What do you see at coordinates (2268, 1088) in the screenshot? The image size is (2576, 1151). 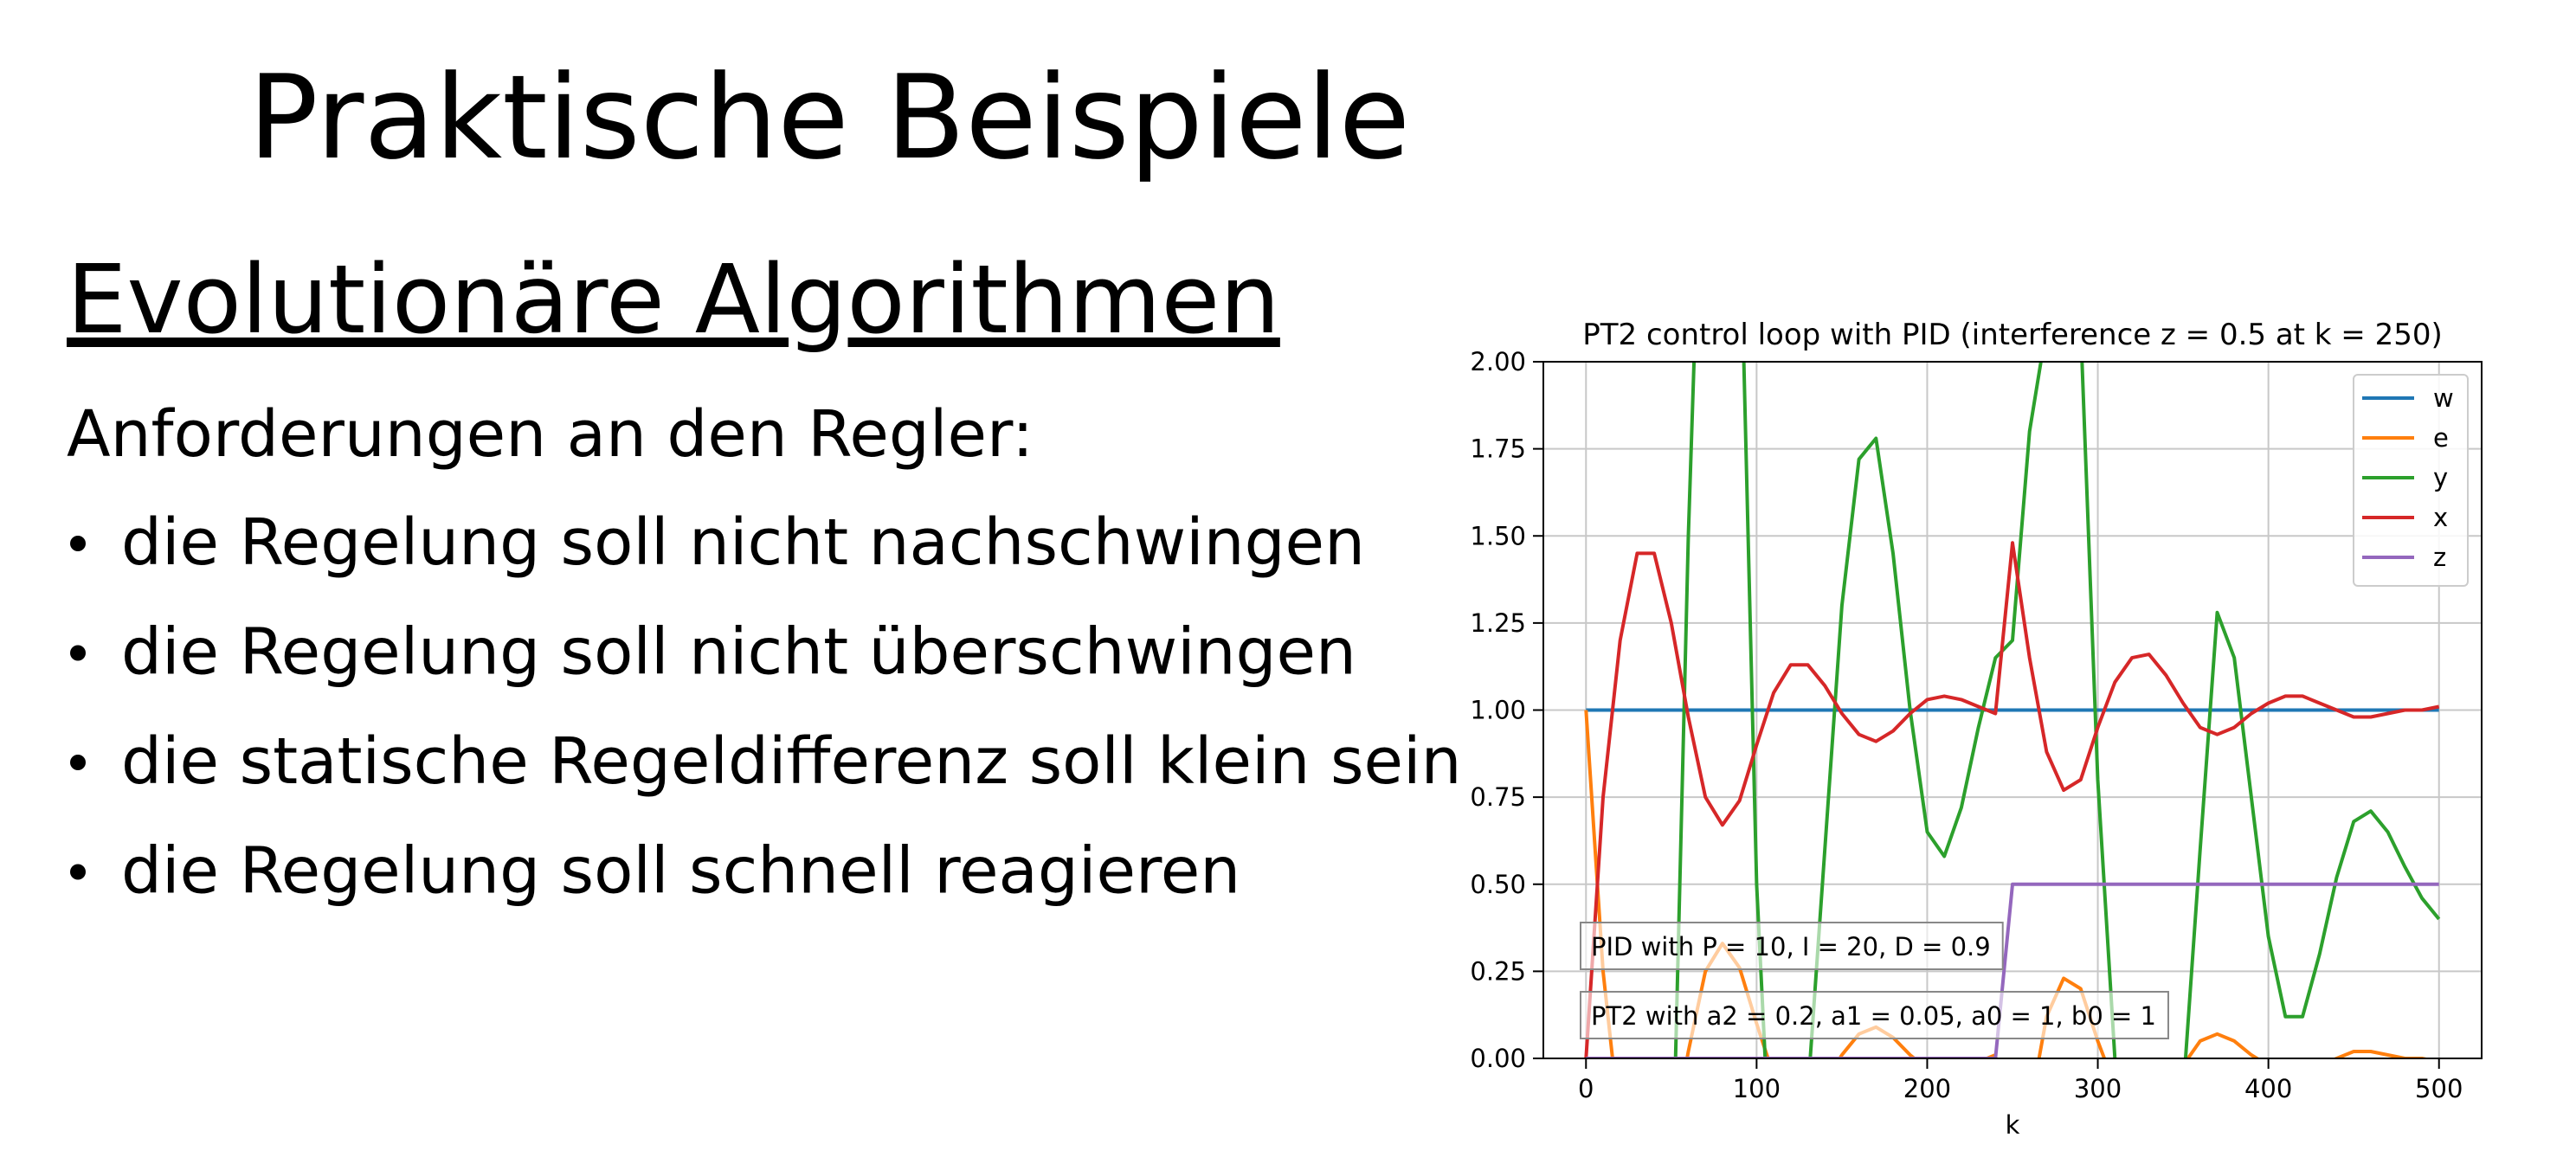 I see `x-tick-label: 400` at bounding box center [2268, 1088].